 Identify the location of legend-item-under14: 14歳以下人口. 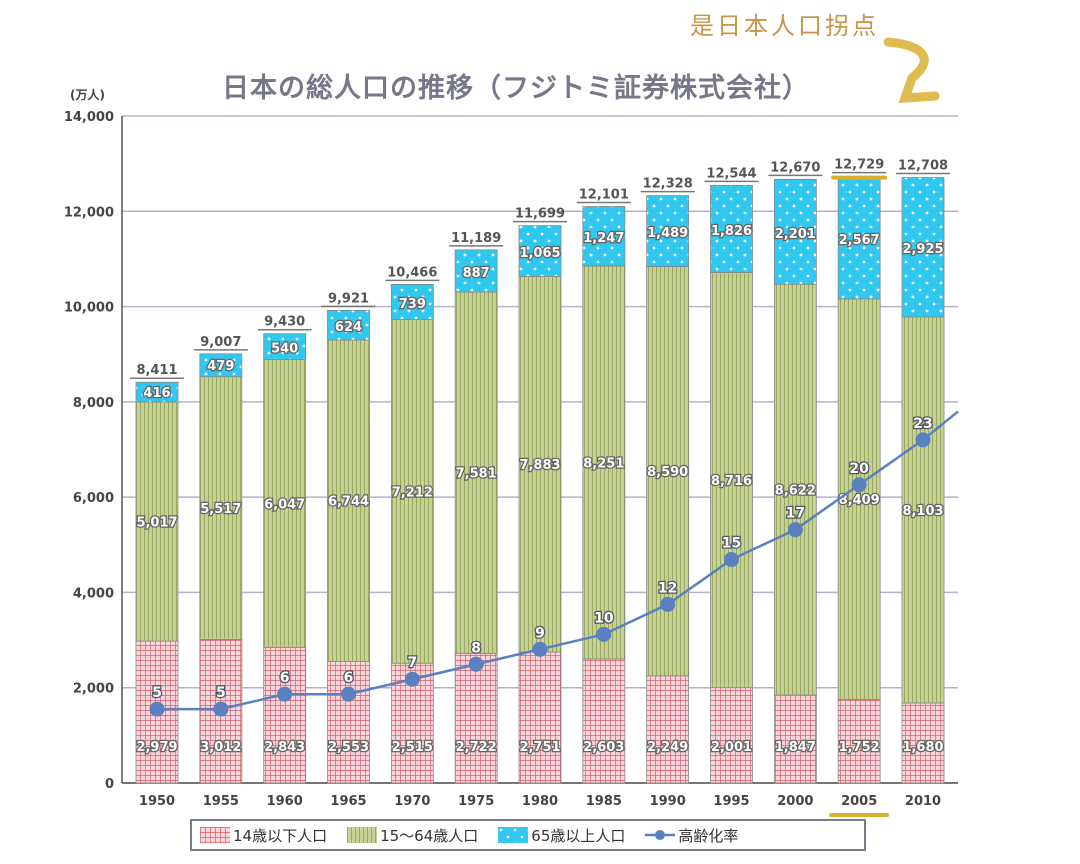
(263, 835).